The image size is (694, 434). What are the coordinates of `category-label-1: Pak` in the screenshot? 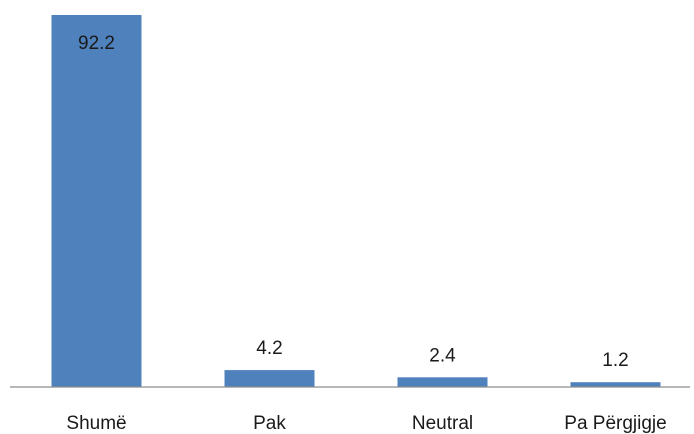 It's located at (269, 423).